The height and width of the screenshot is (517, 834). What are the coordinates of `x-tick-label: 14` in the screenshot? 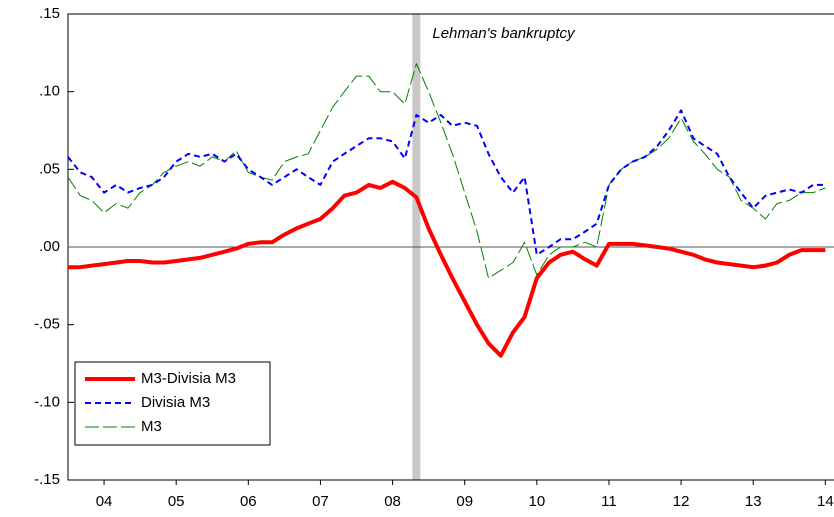 It's located at (825, 501).